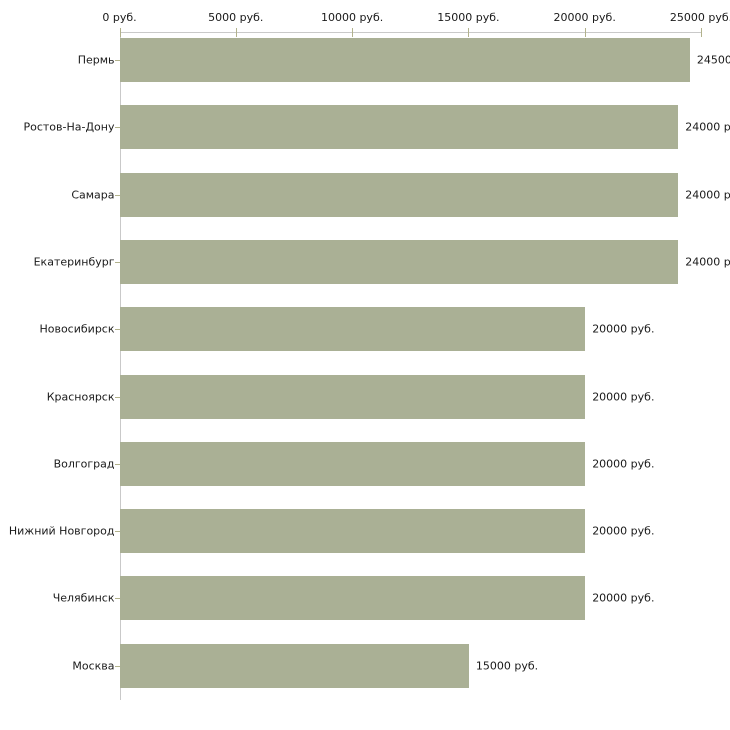 The height and width of the screenshot is (730, 730). I want to click on category-label: Ростов-На-Дону, so click(69, 127).